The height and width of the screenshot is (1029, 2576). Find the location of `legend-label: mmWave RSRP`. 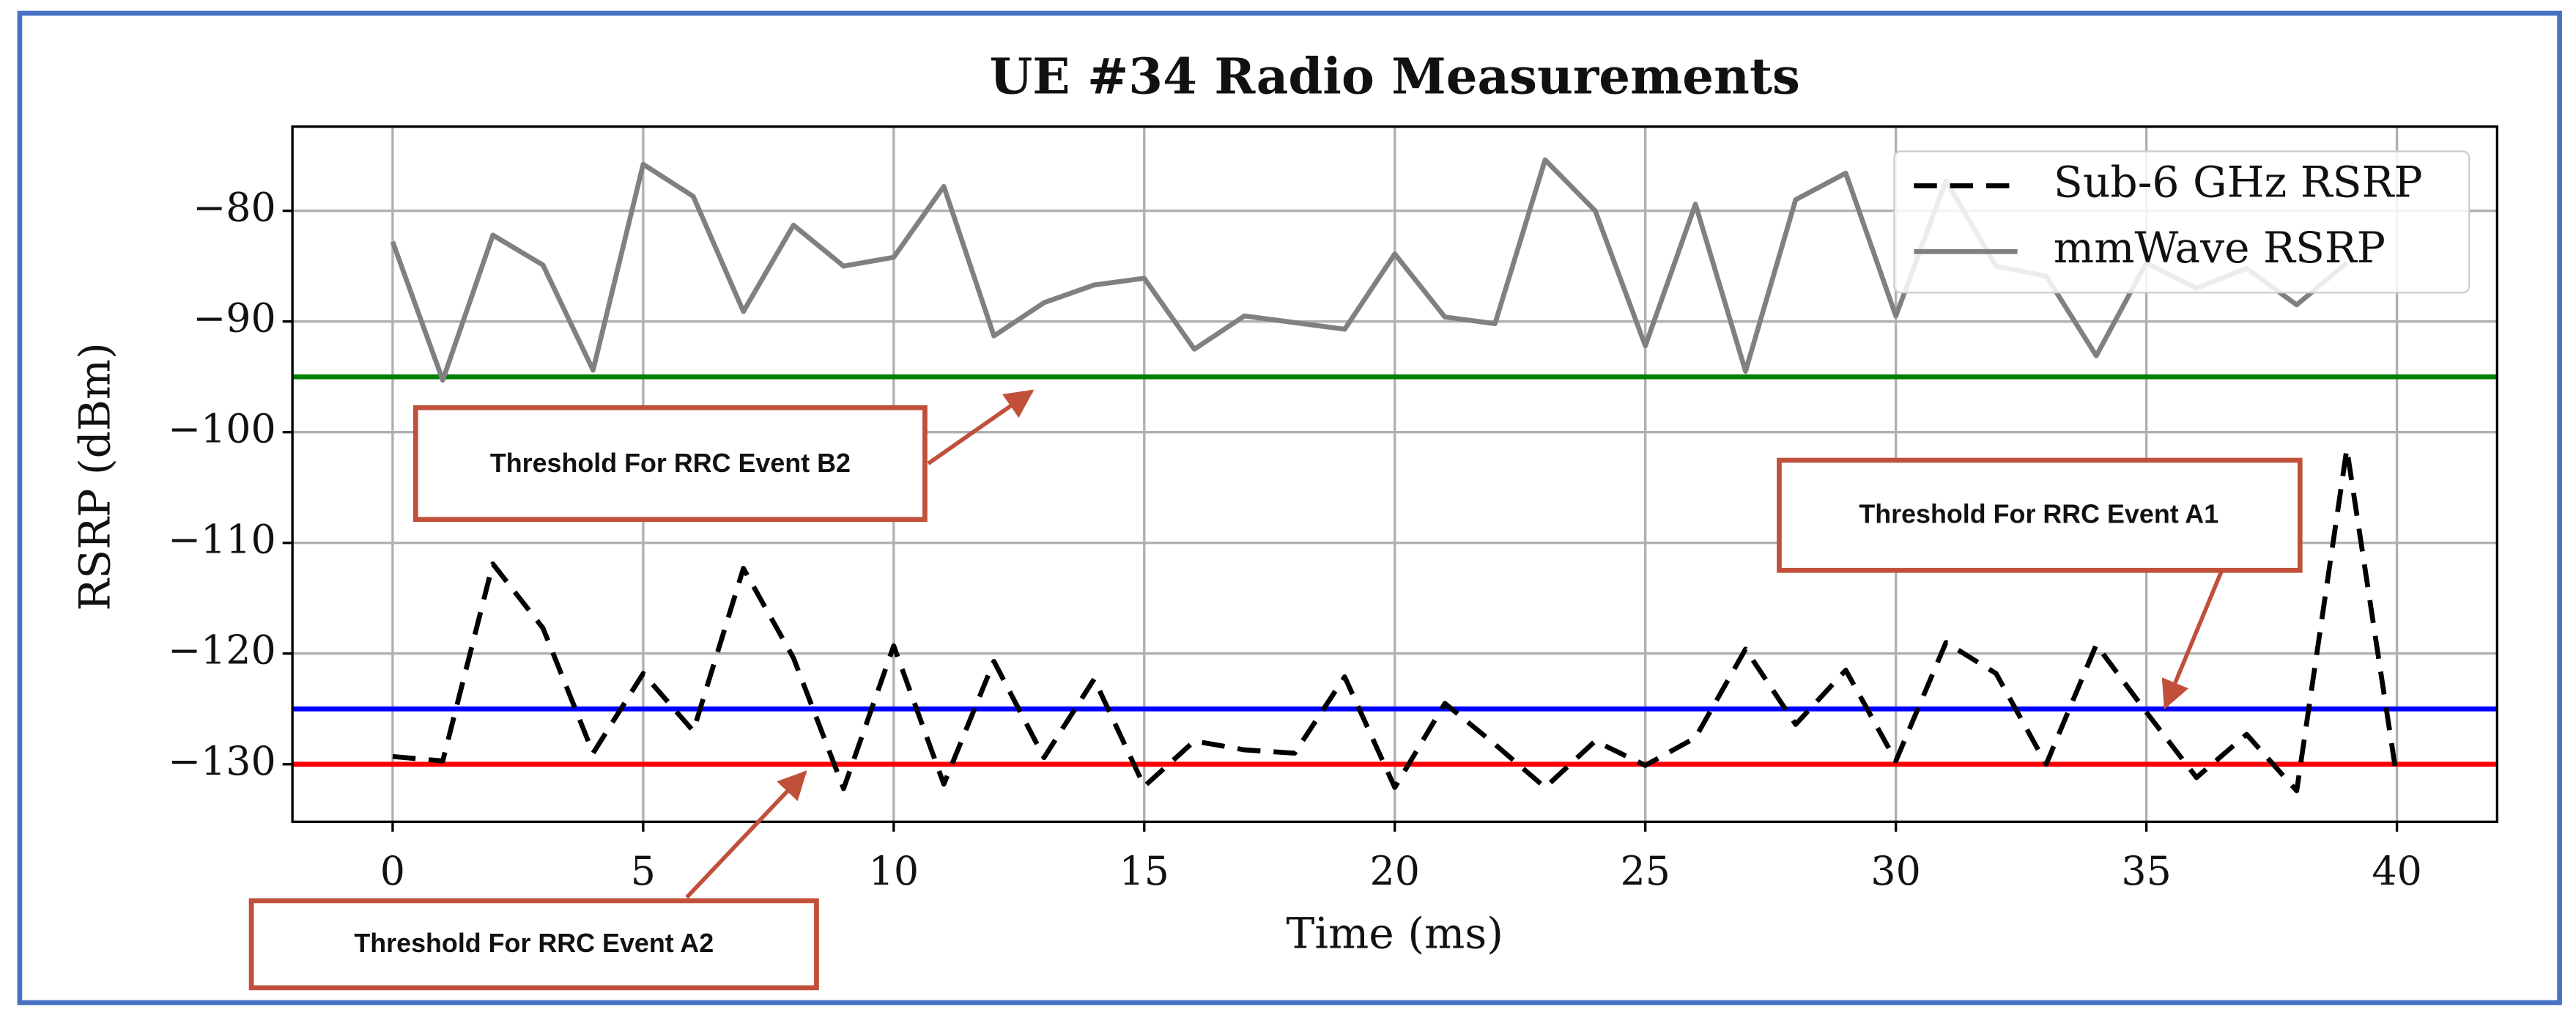

legend-label: mmWave RSRP is located at coordinates (2220, 248).